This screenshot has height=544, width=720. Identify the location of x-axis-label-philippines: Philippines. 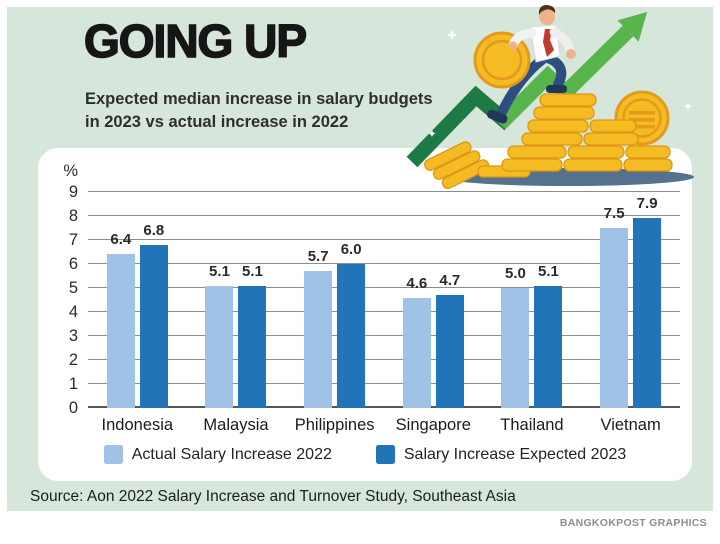
(334, 425).